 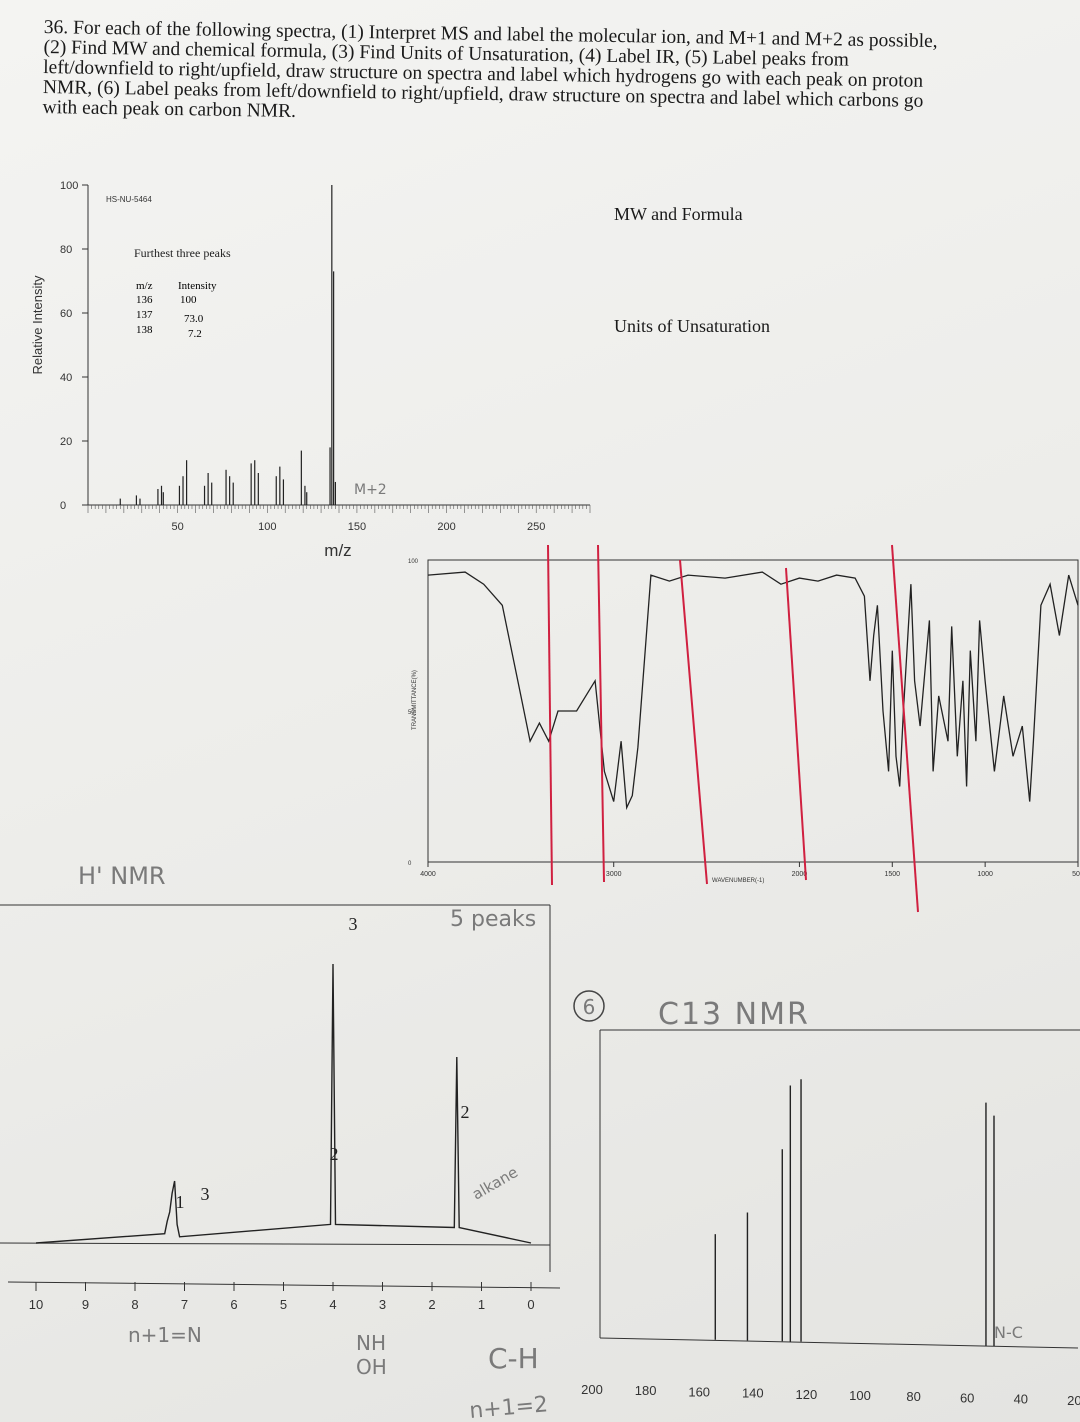 What do you see at coordinates (283, 1304) in the screenshot?
I see `hnmr-x-tick-label: 5` at bounding box center [283, 1304].